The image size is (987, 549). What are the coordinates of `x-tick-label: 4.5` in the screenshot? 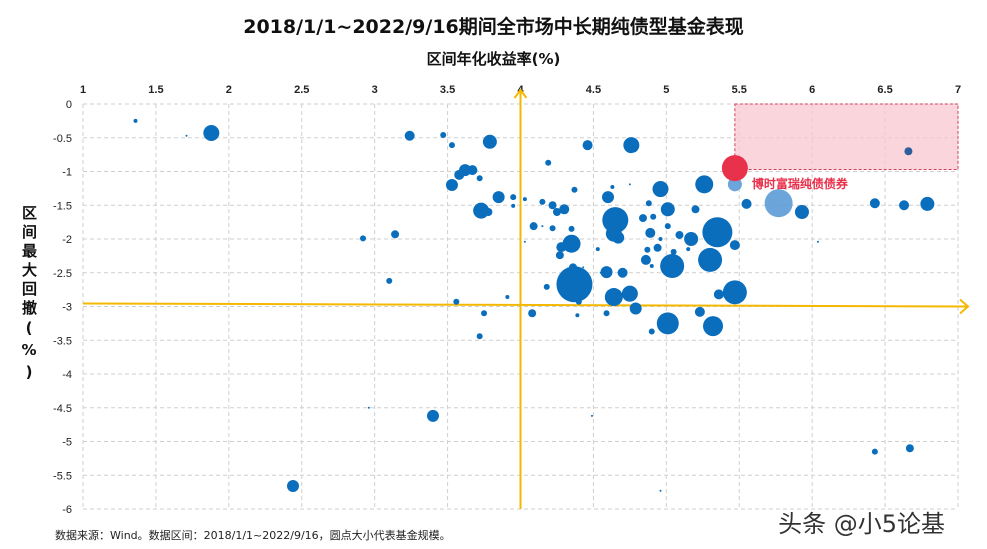 It's located at (593, 90).